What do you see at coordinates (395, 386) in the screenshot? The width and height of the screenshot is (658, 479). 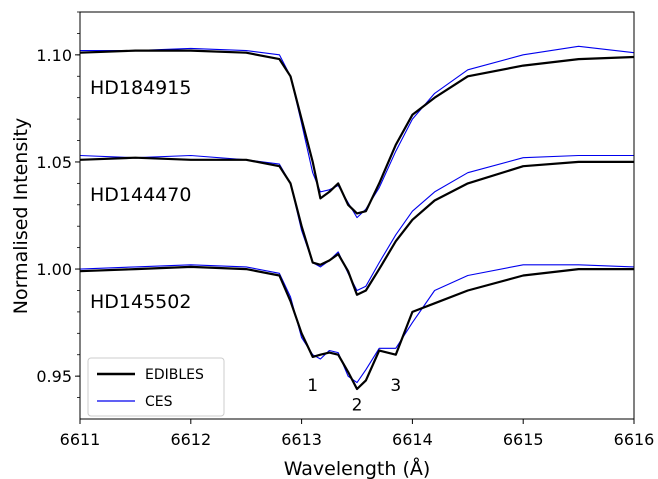 I see `peak-label-3: 3` at bounding box center [395, 386].